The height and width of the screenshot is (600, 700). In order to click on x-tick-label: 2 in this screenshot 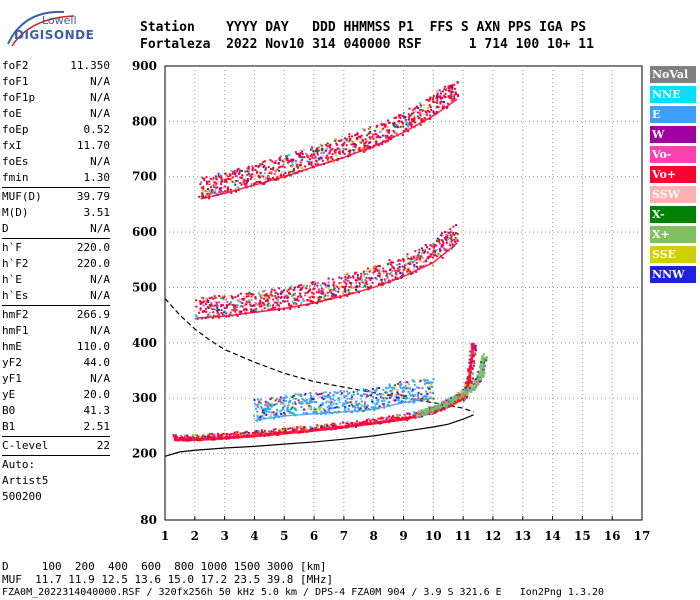, I will do `click(195, 536)`.